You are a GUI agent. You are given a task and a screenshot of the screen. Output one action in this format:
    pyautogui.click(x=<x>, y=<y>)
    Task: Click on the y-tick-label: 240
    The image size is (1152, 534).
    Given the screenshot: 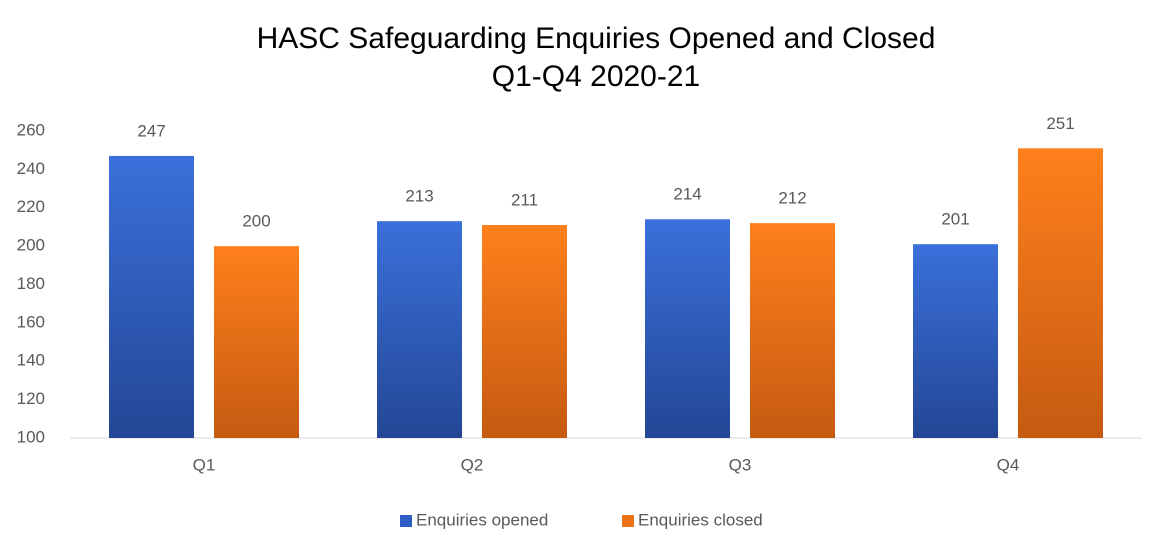 What is the action you would take?
    pyautogui.click(x=31, y=168)
    